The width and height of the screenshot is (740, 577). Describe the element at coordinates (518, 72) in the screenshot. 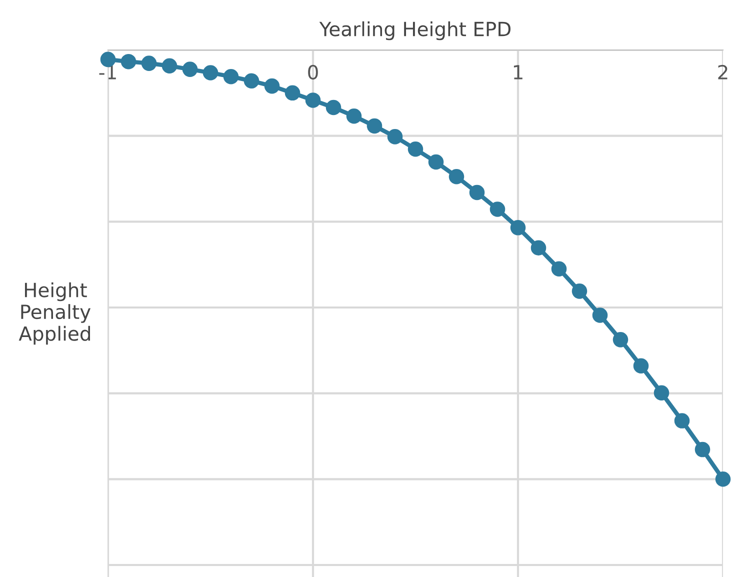

I see `x-tick-label: 1` at that location.